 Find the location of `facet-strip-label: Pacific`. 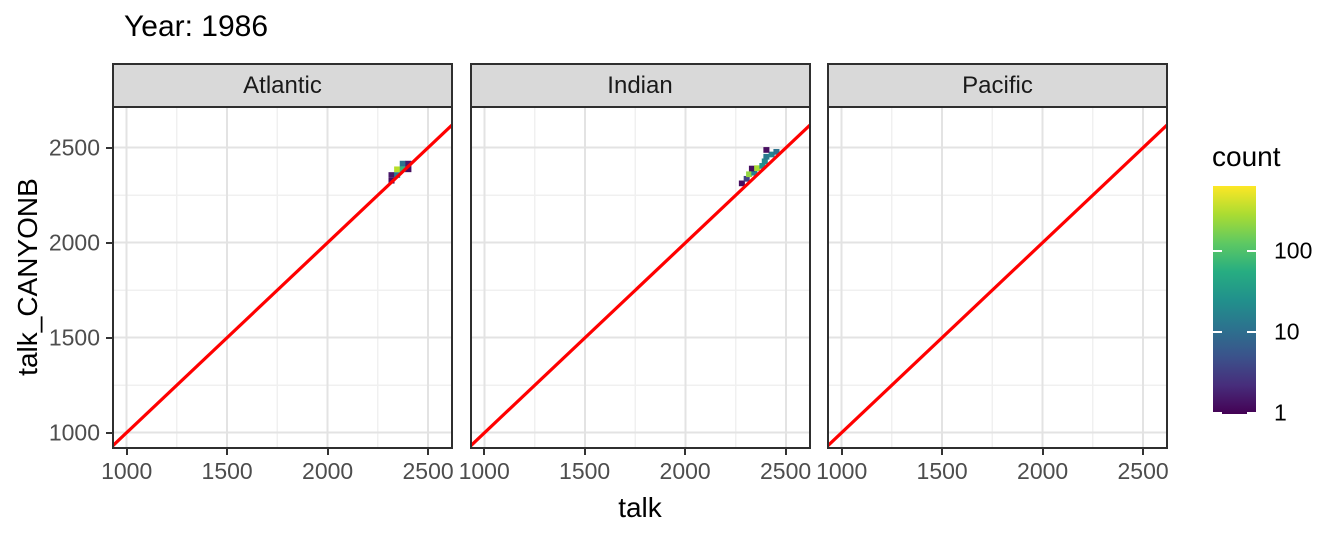

facet-strip-label: Pacific is located at coordinates (997, 85).